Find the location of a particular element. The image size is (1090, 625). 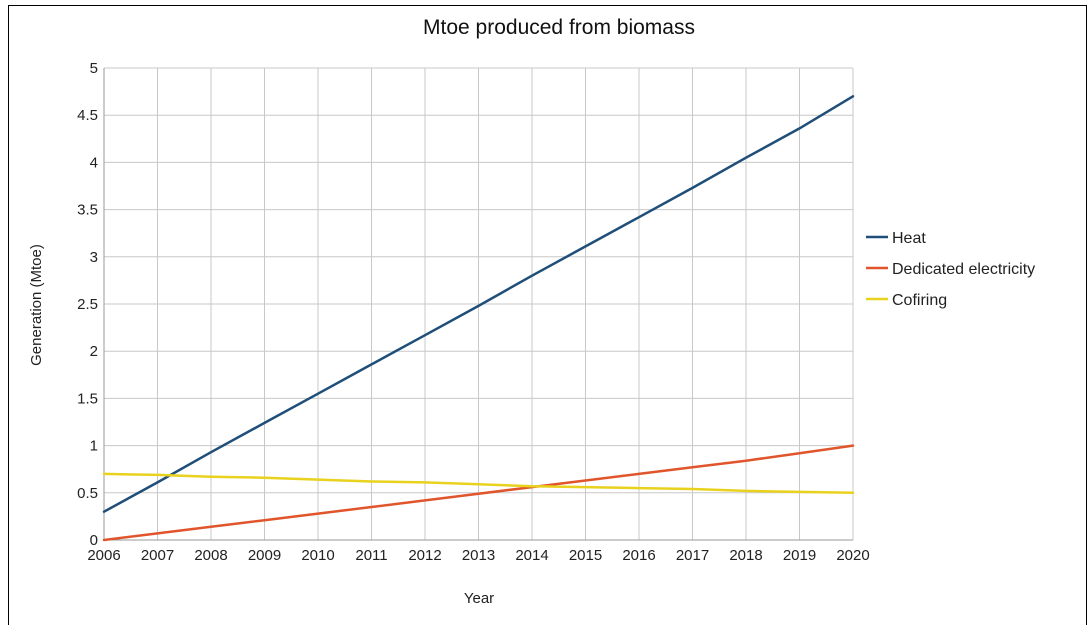

y-tick-label: 1.5 is located at coordinates (87, 398).